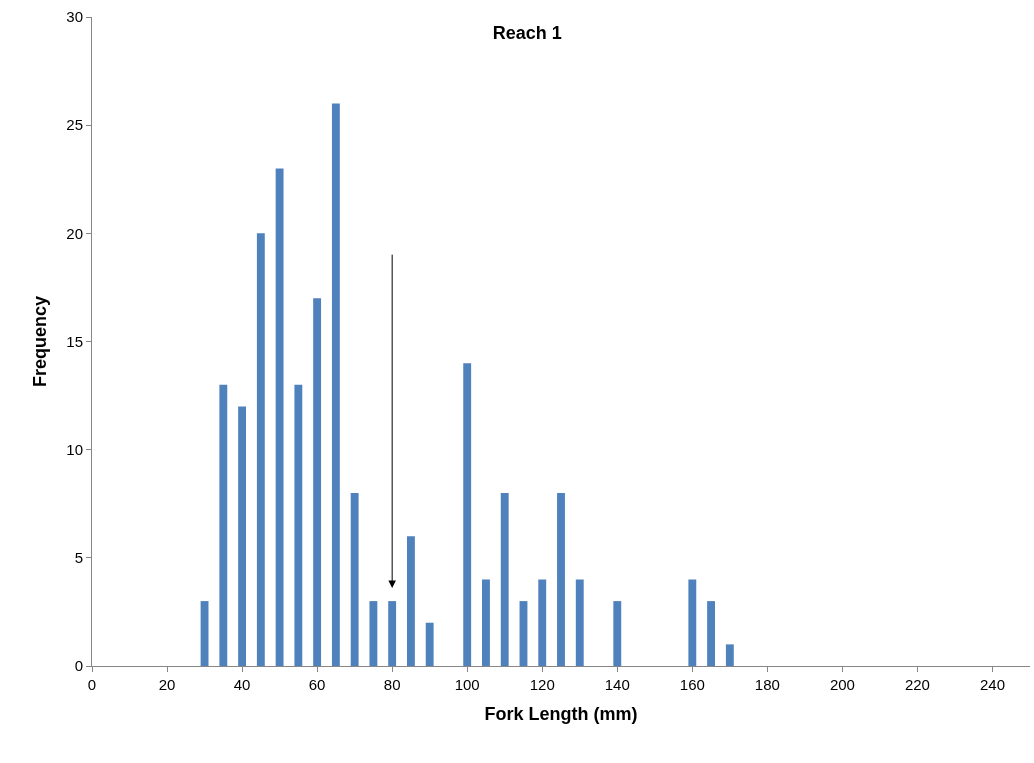  I want to click on x-tick-label: 240, so click(992, 684).